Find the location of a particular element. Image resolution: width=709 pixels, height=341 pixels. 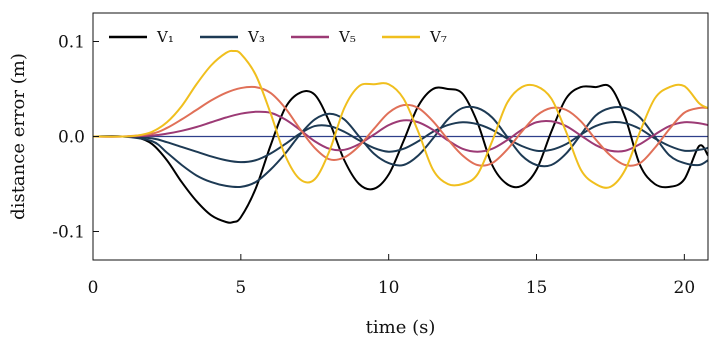

legend-label: V₅ is located at coordinates (347, 37).